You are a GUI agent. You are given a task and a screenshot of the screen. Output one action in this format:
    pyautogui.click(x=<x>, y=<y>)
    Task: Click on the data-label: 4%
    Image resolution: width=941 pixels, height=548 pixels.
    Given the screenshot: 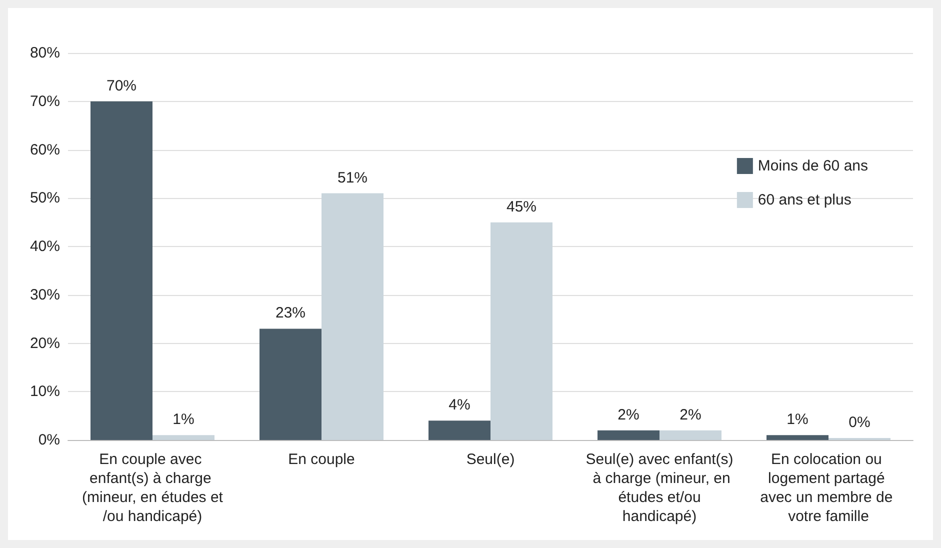 What is the action you would take?
    pyautogui.click(x=459, y=405)
    